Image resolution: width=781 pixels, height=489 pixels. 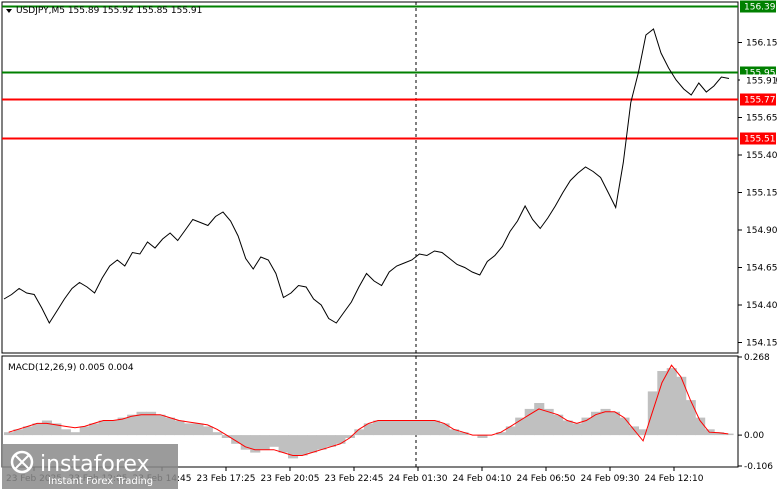 I want to click on level-label-text: 155.95, so click(x=760, y=74).